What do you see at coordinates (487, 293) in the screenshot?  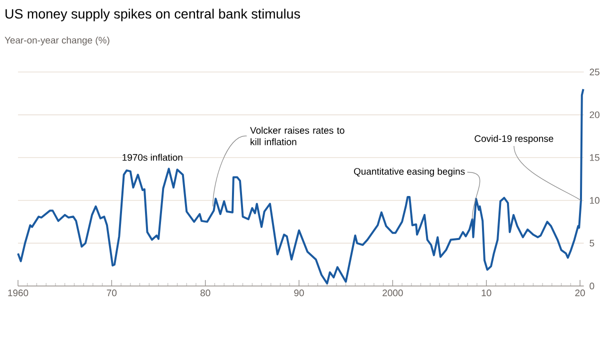 I see `x-tick-label: 10` at bounding box center [487, 293].